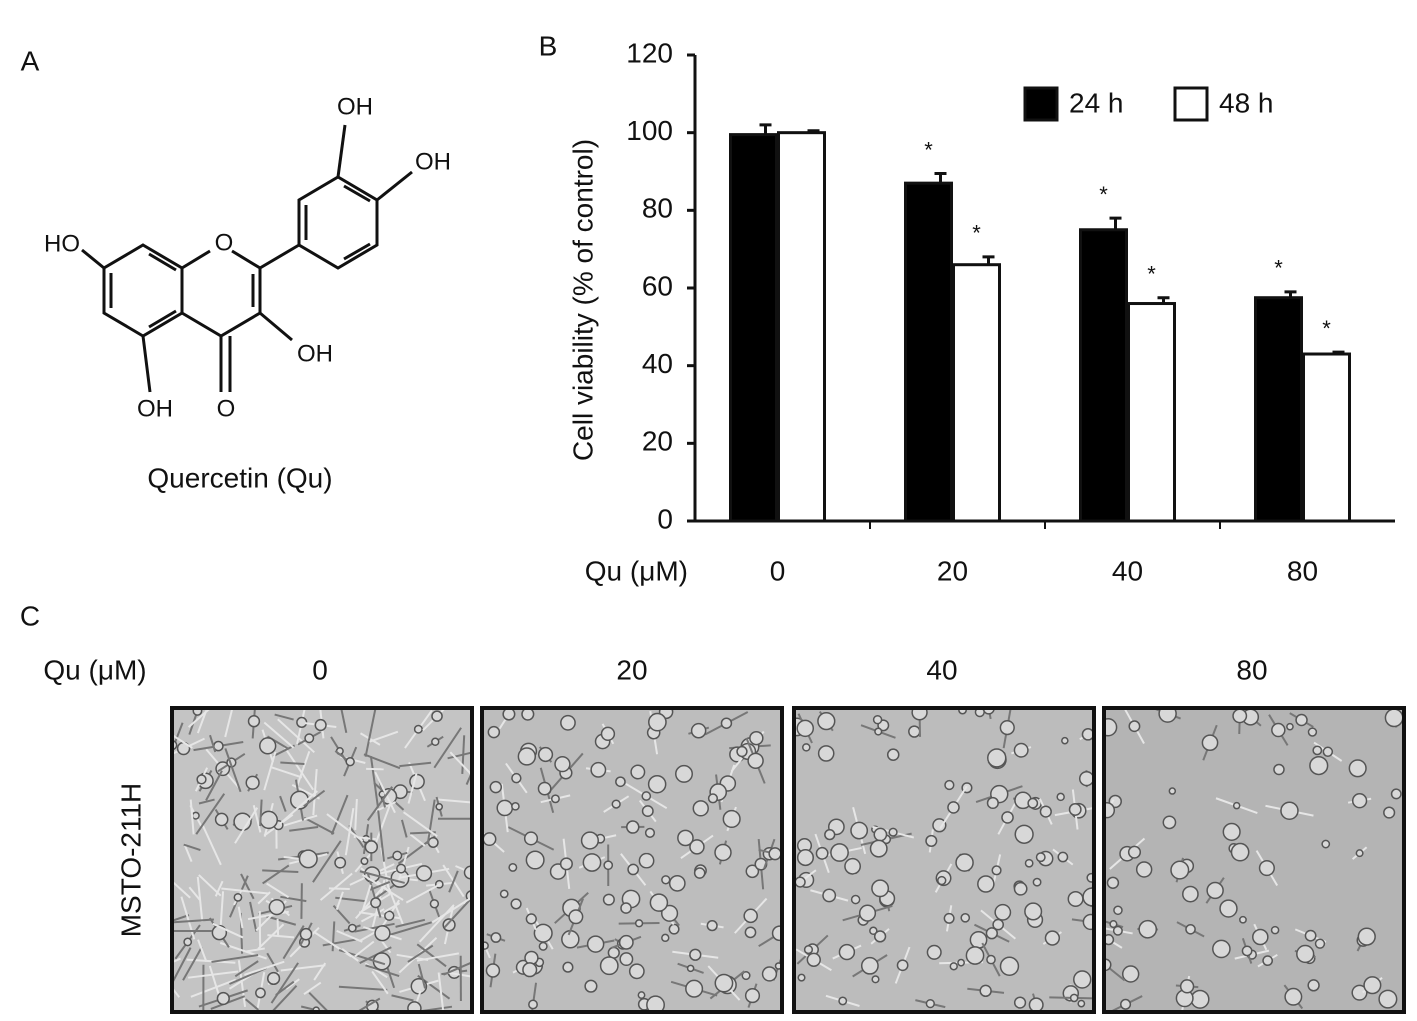  I want to click on micrograph-frame, so click(944, 860).